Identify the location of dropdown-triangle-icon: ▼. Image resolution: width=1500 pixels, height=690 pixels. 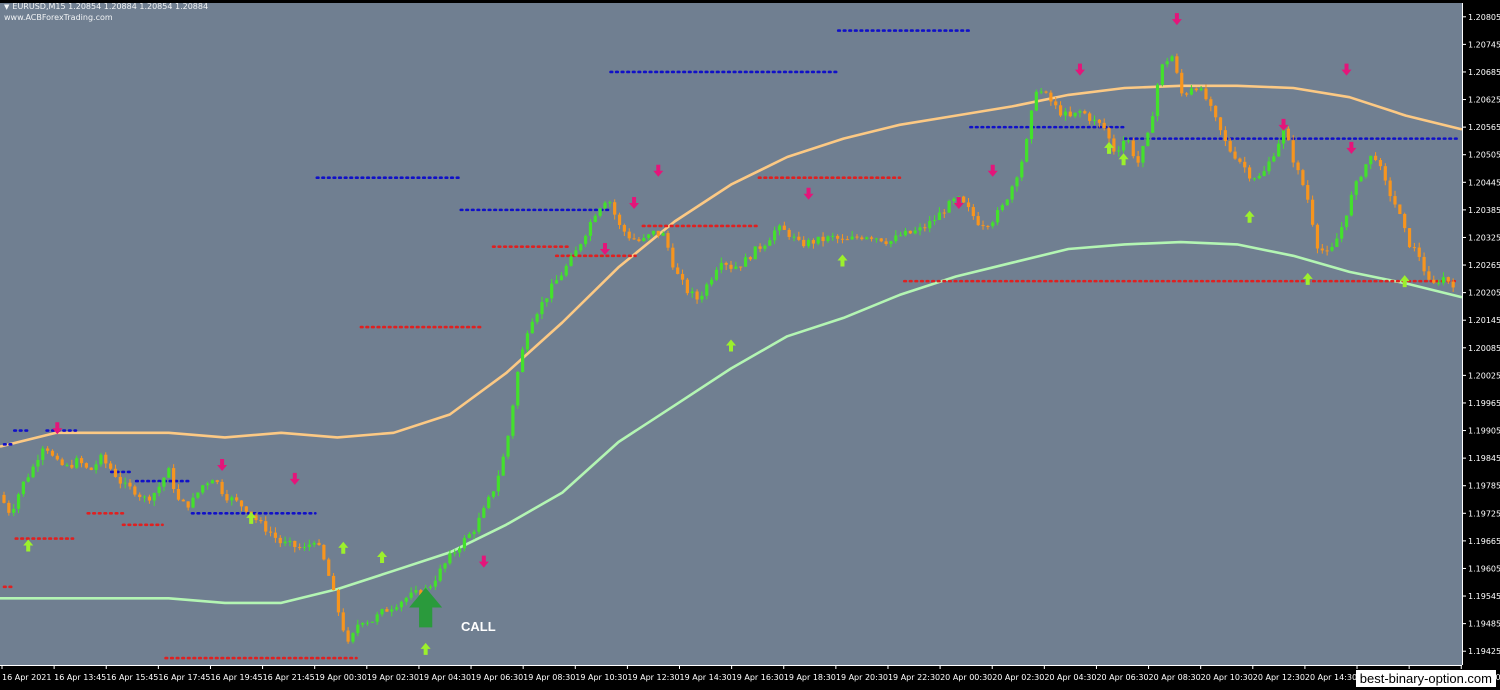
(7, 7).